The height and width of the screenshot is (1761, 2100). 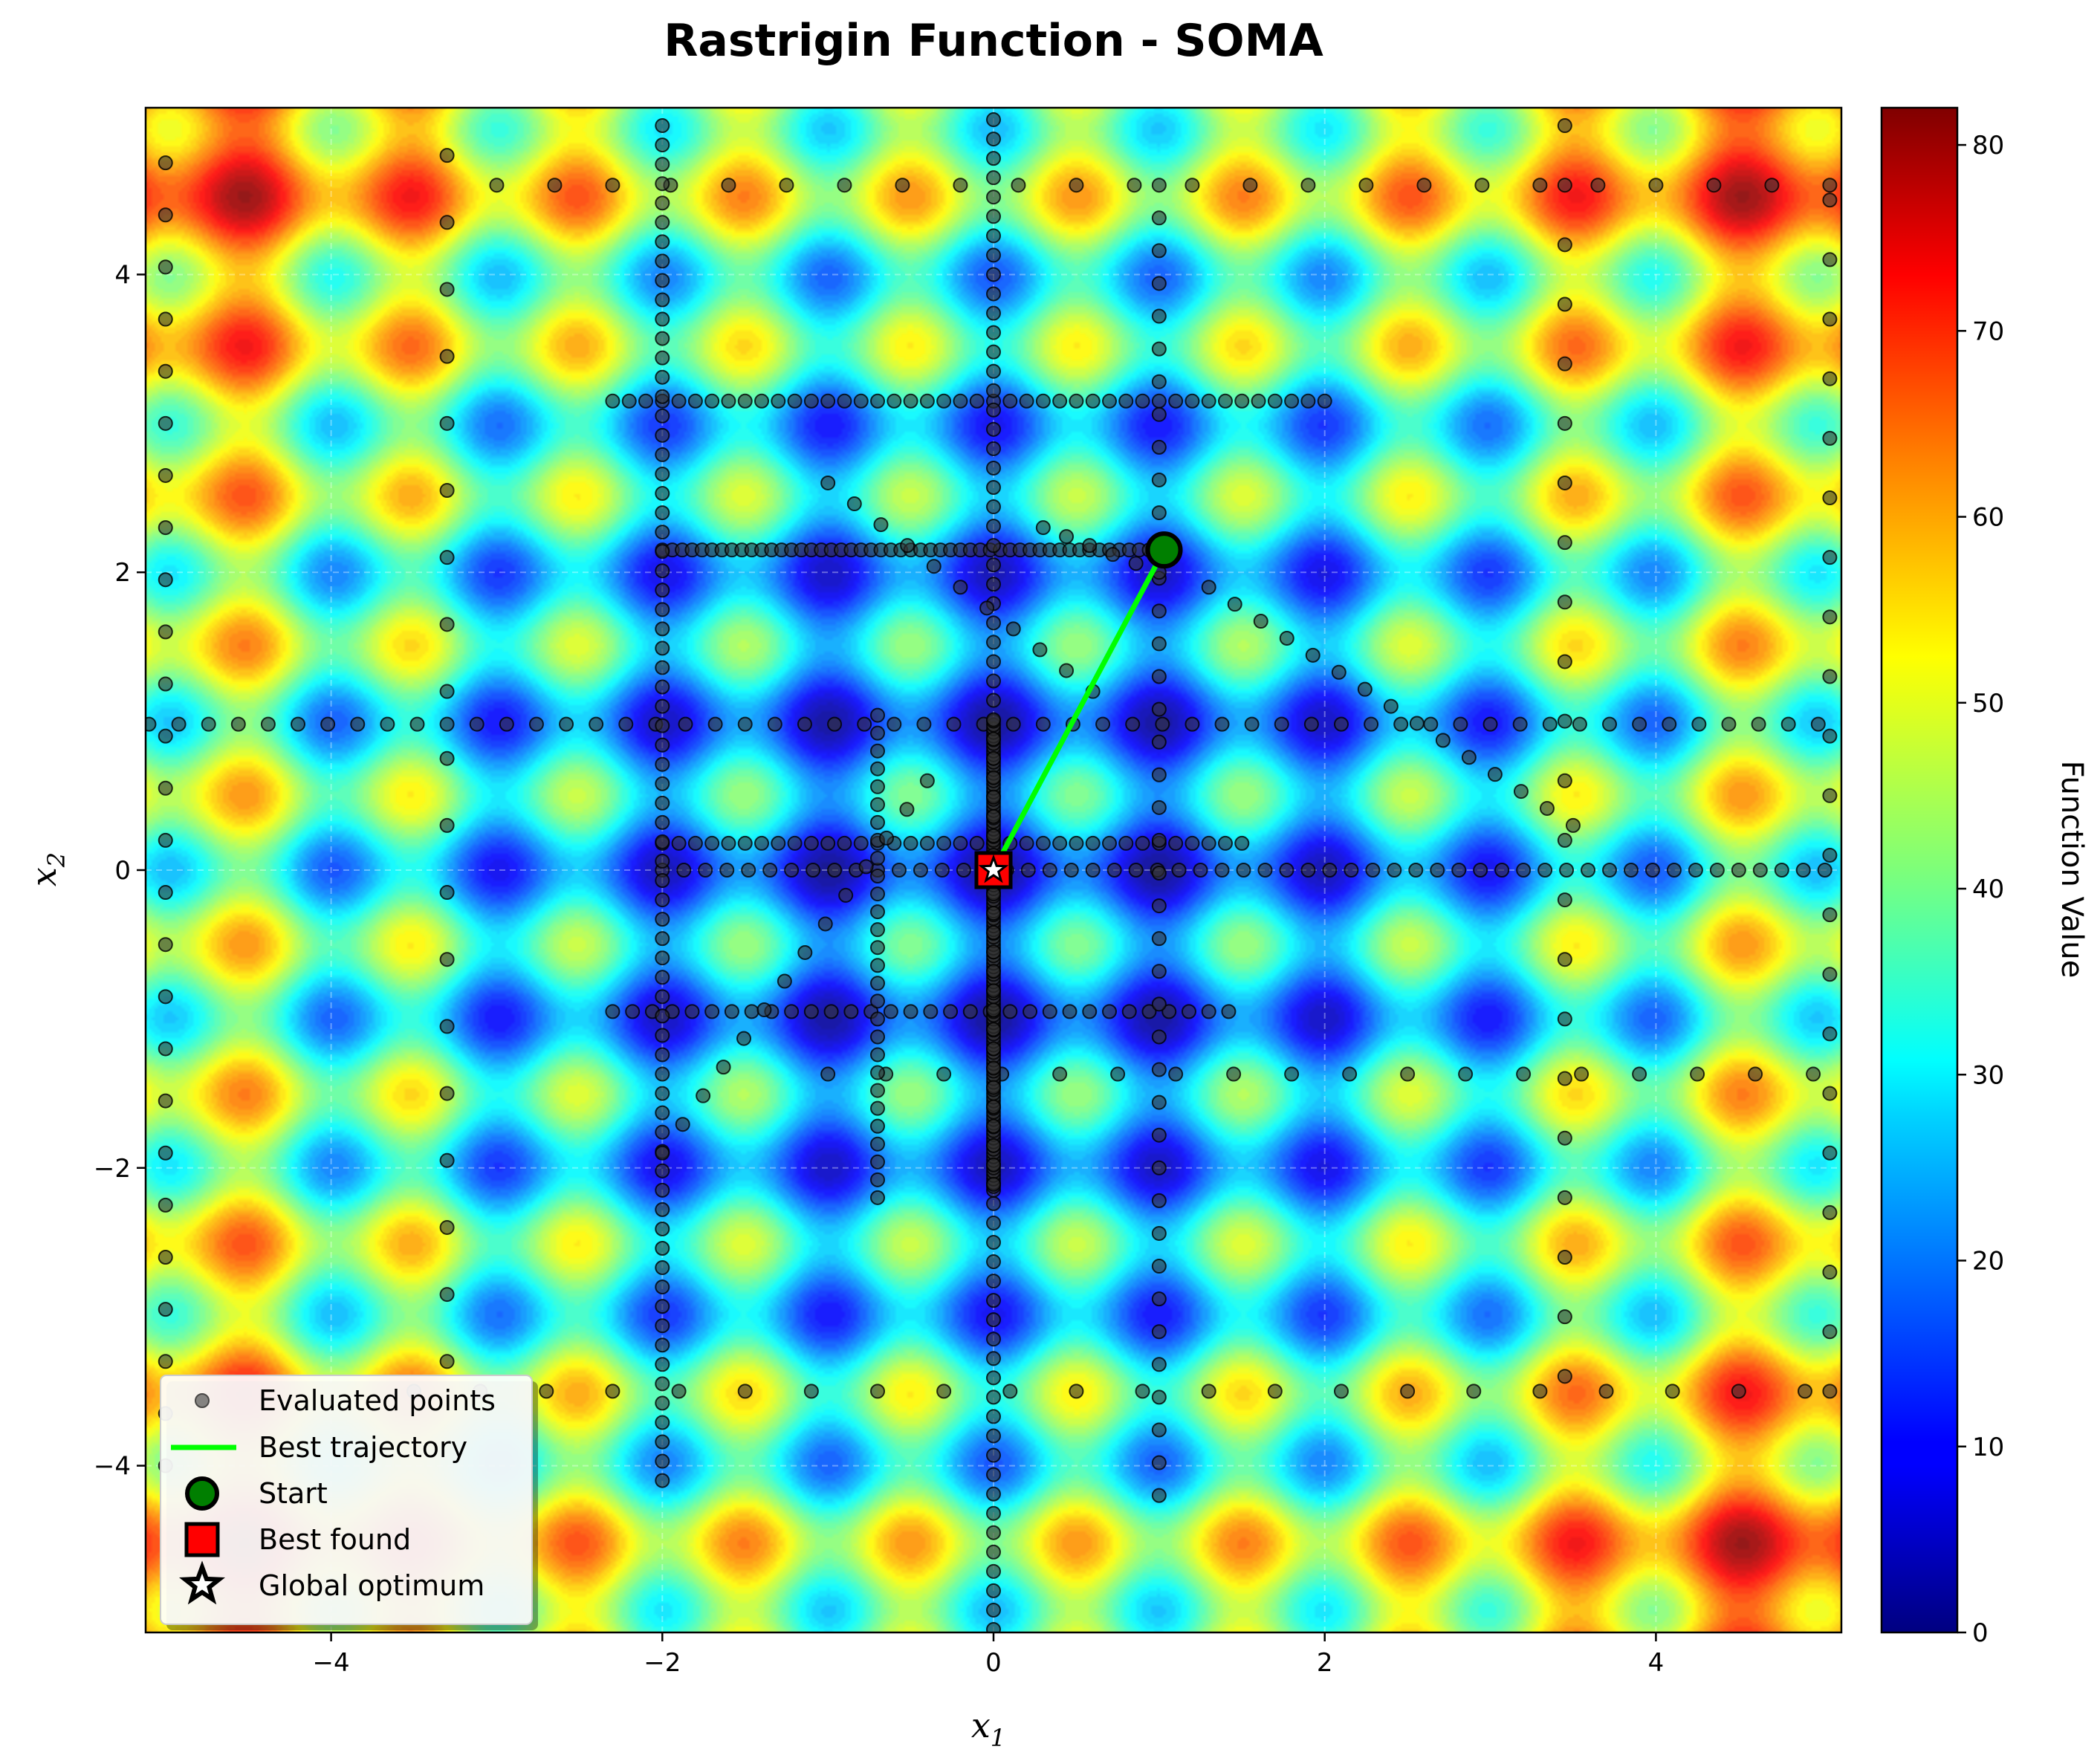 I want to click on legend-global-optimum-star-icon, so click(x=202, y=1582).